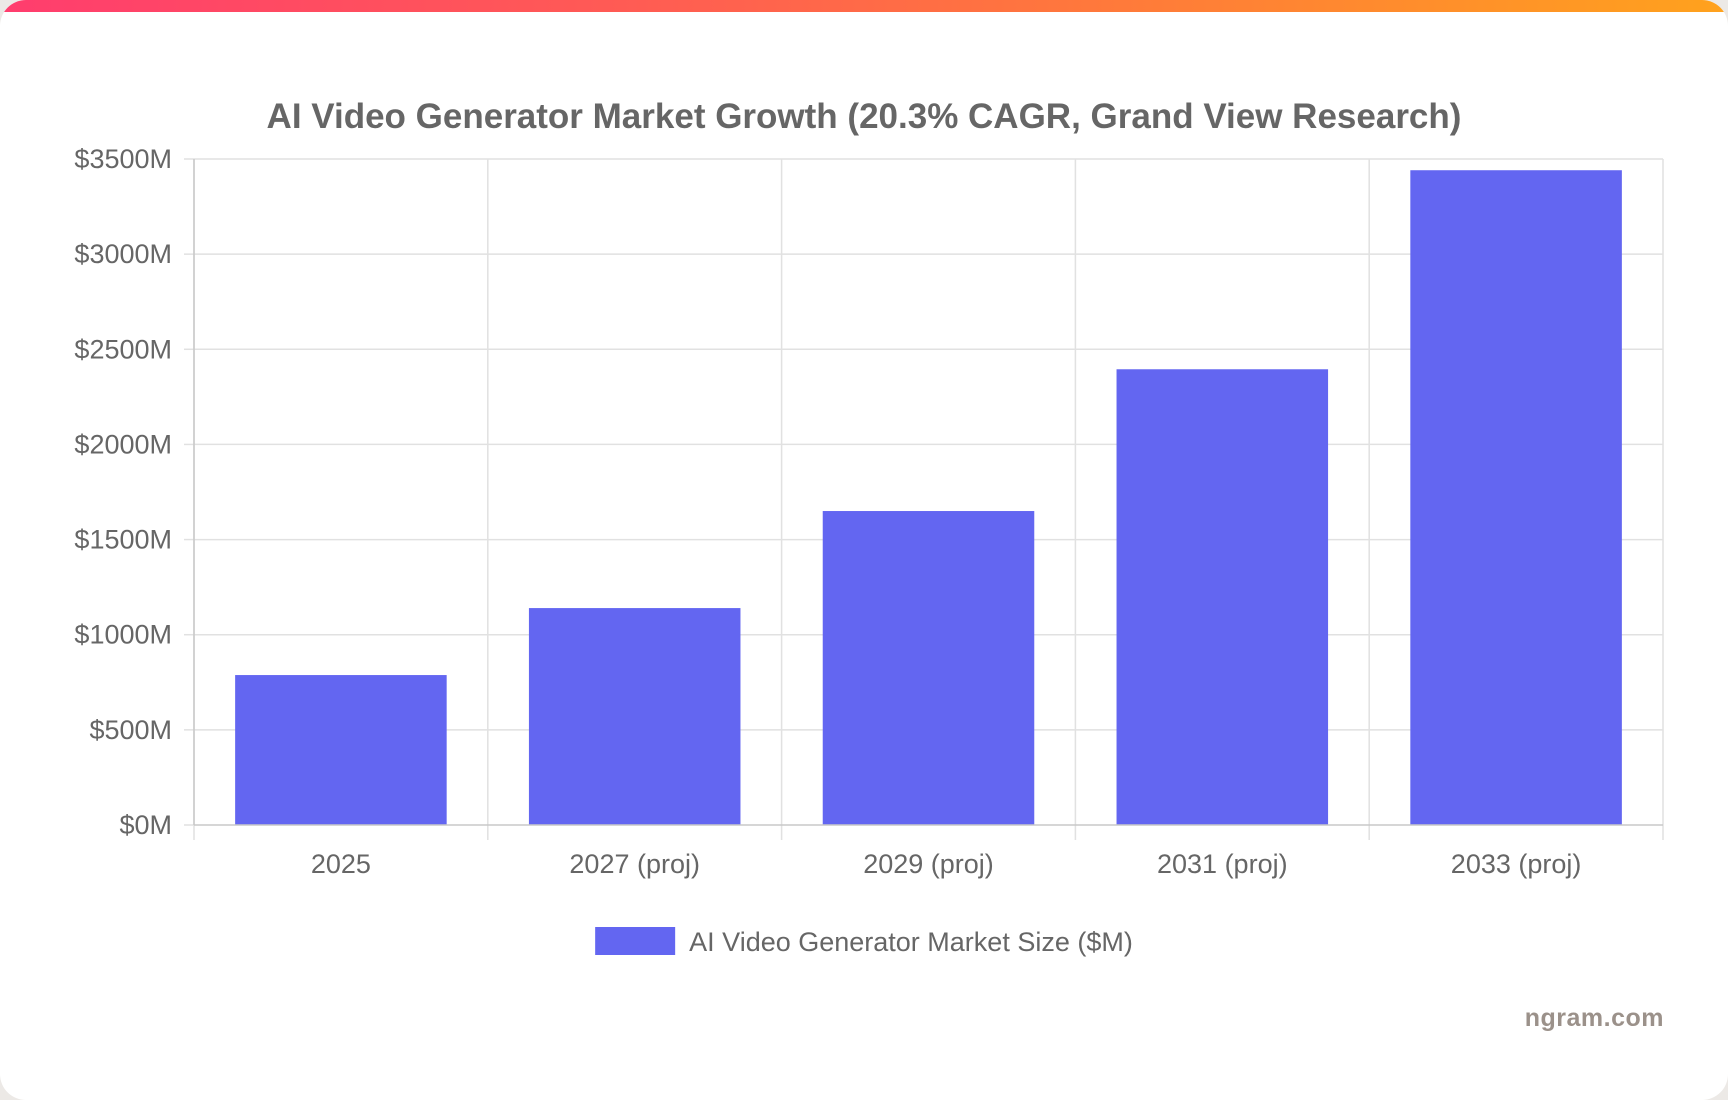 The height and width of the screenshot is (1100, 1728). I want to click on legend-swatch, so click(635, 941).